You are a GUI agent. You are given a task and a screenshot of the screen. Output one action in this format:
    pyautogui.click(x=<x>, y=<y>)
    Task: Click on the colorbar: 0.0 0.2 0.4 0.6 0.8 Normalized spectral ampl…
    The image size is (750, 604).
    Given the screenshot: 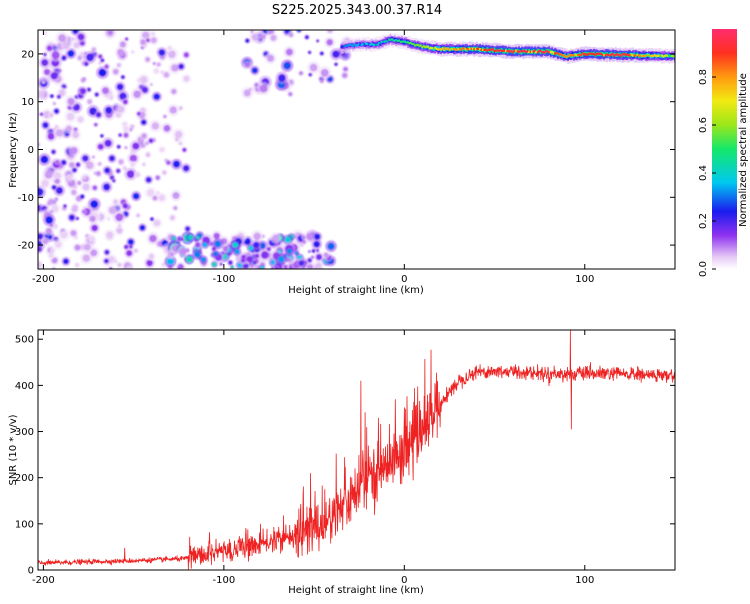 What is the action you would take?
    pyautogui.click(x=723, y=153)
    